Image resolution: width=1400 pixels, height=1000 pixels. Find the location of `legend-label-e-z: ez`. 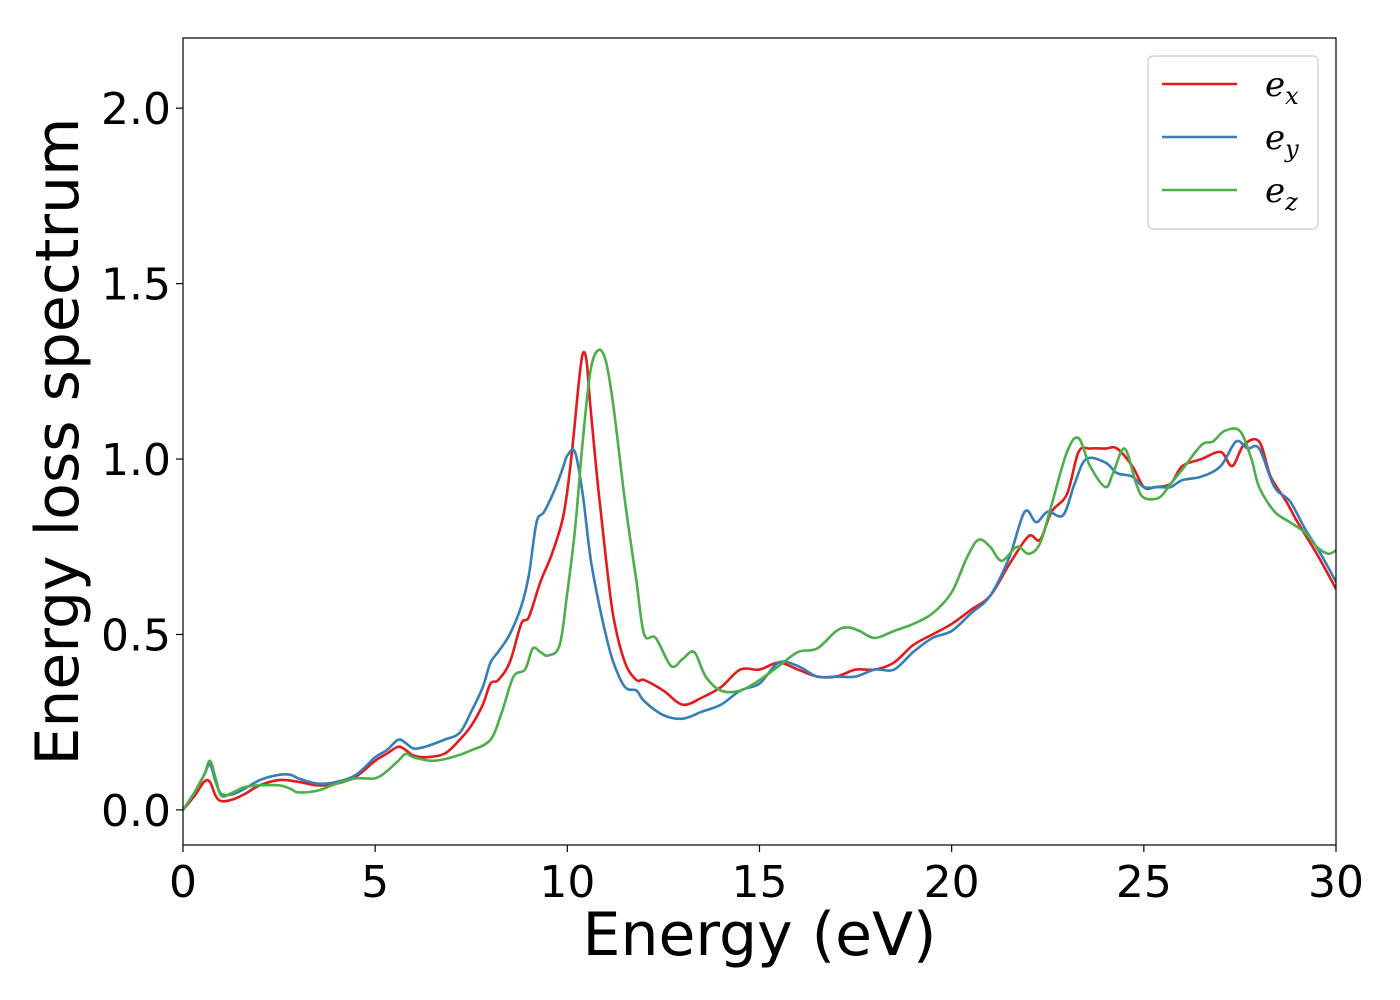

legend-label-e-z: ez is located at coordinates (1281, 193).